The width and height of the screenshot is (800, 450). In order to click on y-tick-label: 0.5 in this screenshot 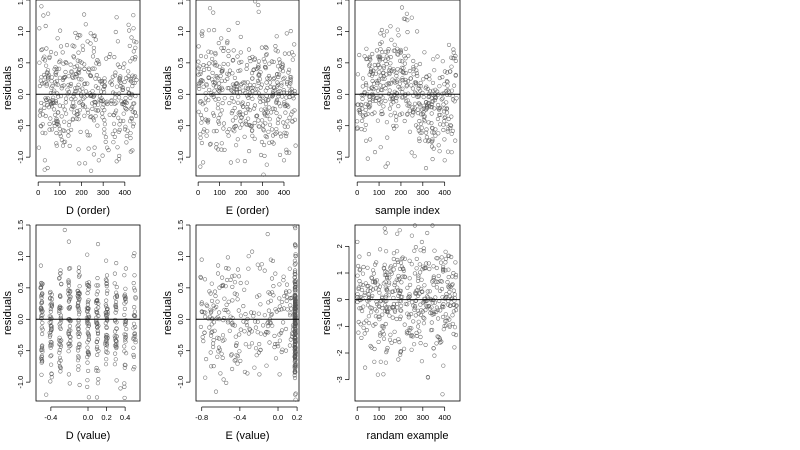, I will do `click(339, 63)`.